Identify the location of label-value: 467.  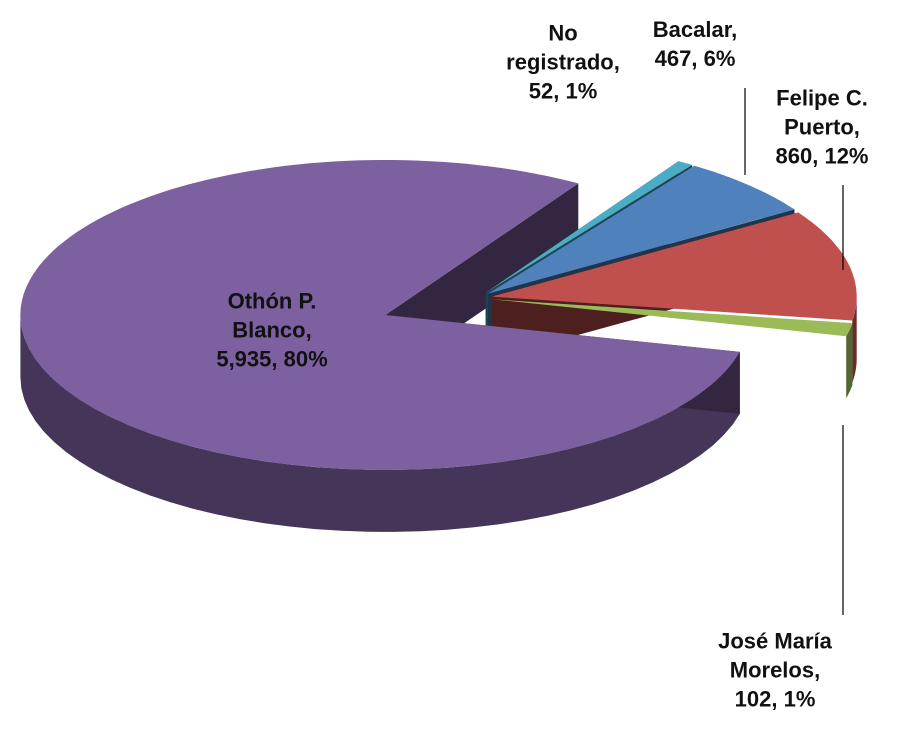
(679, 58).